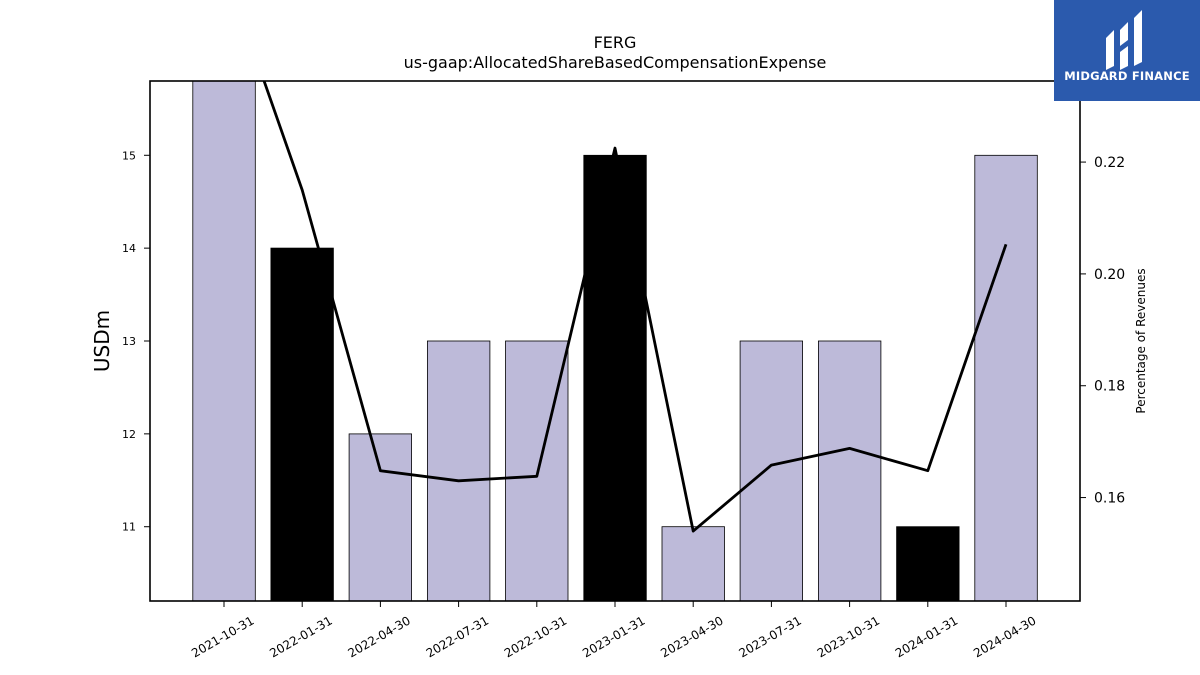 The height and width of the screenshot is (675, 1200). I want to click on y-tick-label: 14, so click(129, 248).